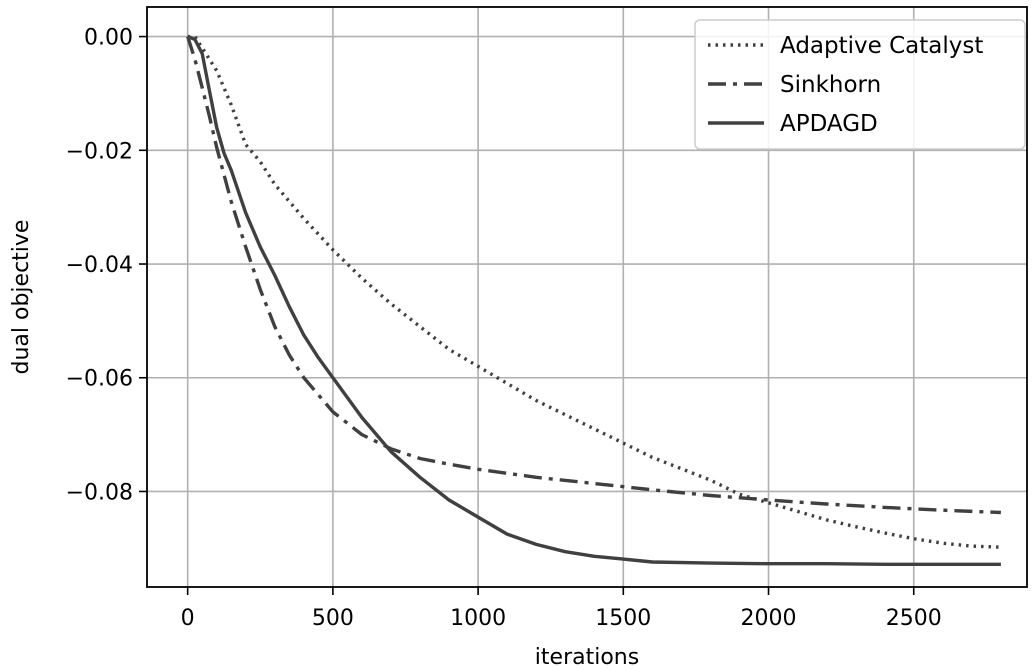 The image size is (1032, 670). I want to click on y-tick-label: −0.08, so click(99, 492).